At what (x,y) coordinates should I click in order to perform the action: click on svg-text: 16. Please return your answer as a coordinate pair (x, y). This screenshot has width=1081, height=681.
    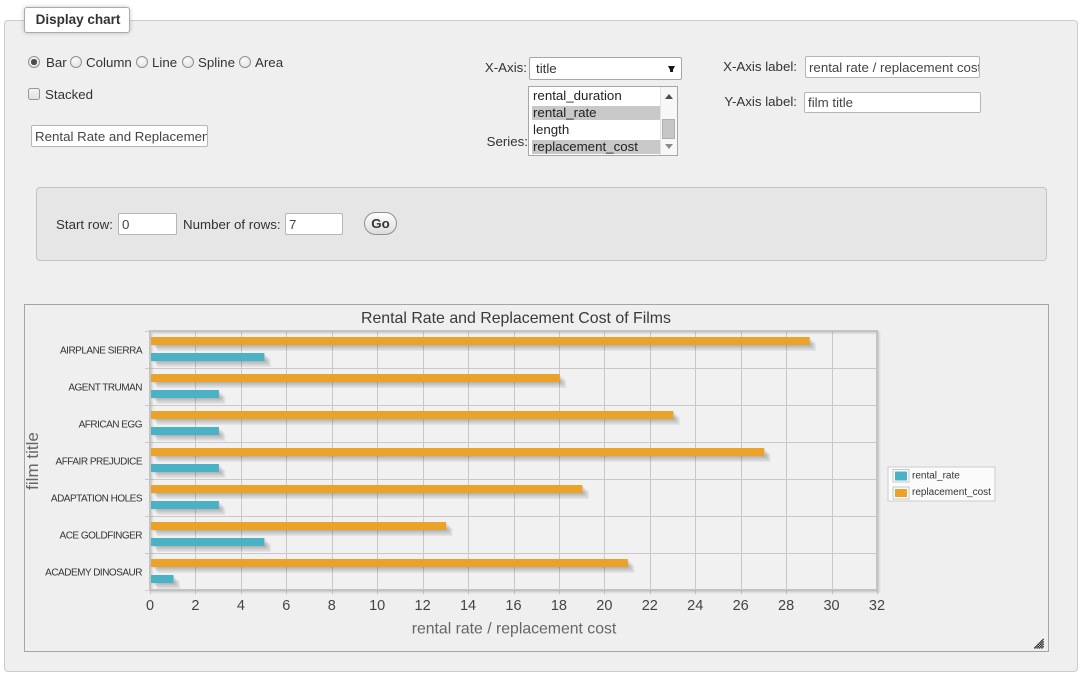
    Looking at the image, I should click on (513, 606).